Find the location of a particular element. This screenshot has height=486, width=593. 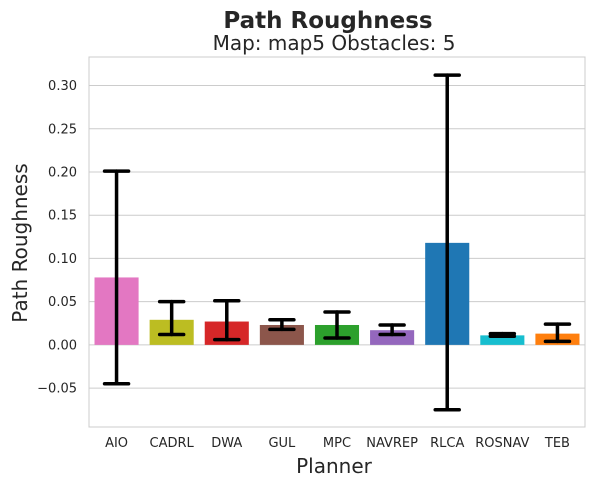

error-bar-navrep is located at coordinates (392, 330).